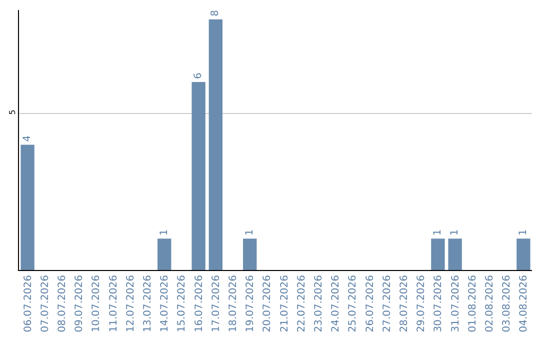  I want to click on x-tick-label: 29.07.2026, so click(422, 303).